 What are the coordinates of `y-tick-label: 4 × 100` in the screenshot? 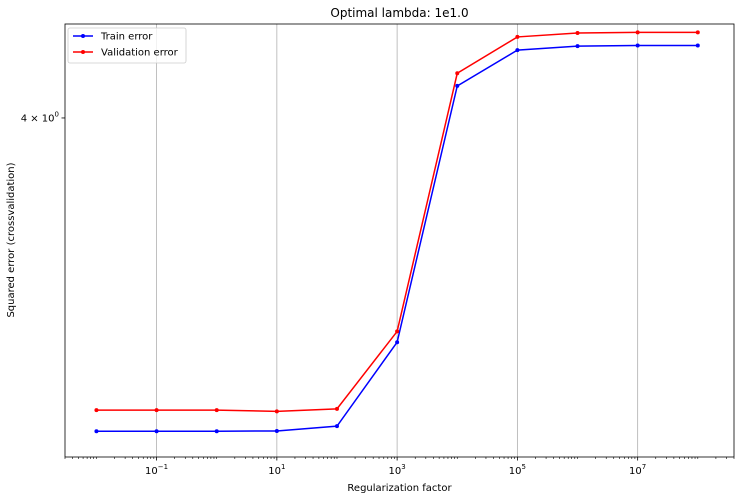 It's located at (40, 117).